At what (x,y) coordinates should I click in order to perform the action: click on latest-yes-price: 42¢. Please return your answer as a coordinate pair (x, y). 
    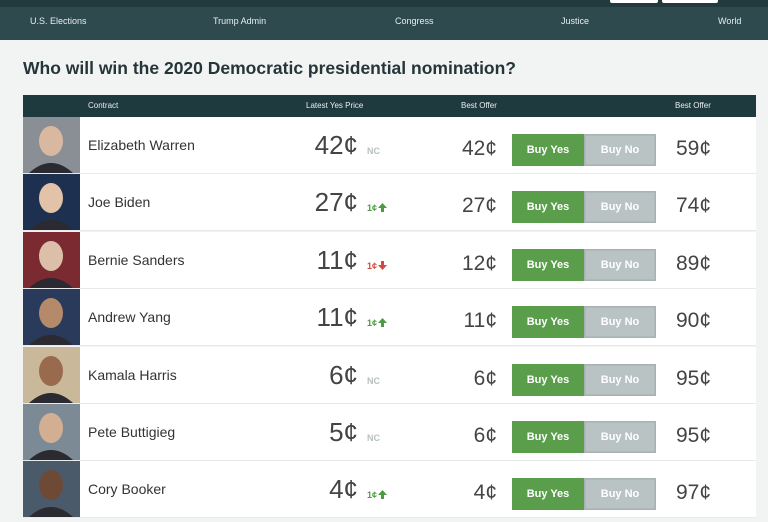
    Looking at the image, I should click on (336, 145).